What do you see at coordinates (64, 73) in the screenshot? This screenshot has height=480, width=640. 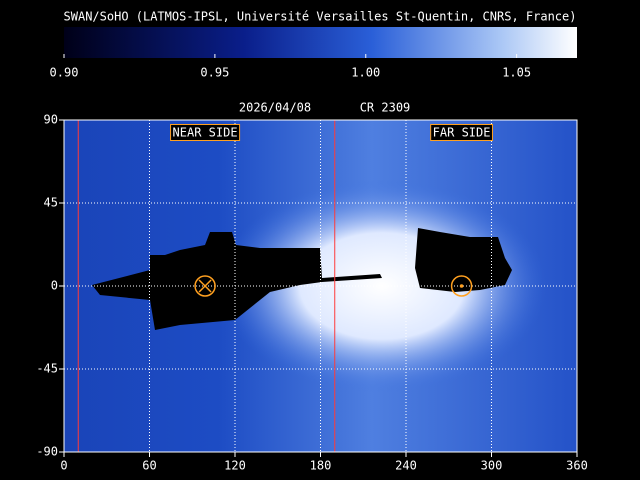 I see `colorbar-tick-label: 0.90` at bounding box center [64, 73].